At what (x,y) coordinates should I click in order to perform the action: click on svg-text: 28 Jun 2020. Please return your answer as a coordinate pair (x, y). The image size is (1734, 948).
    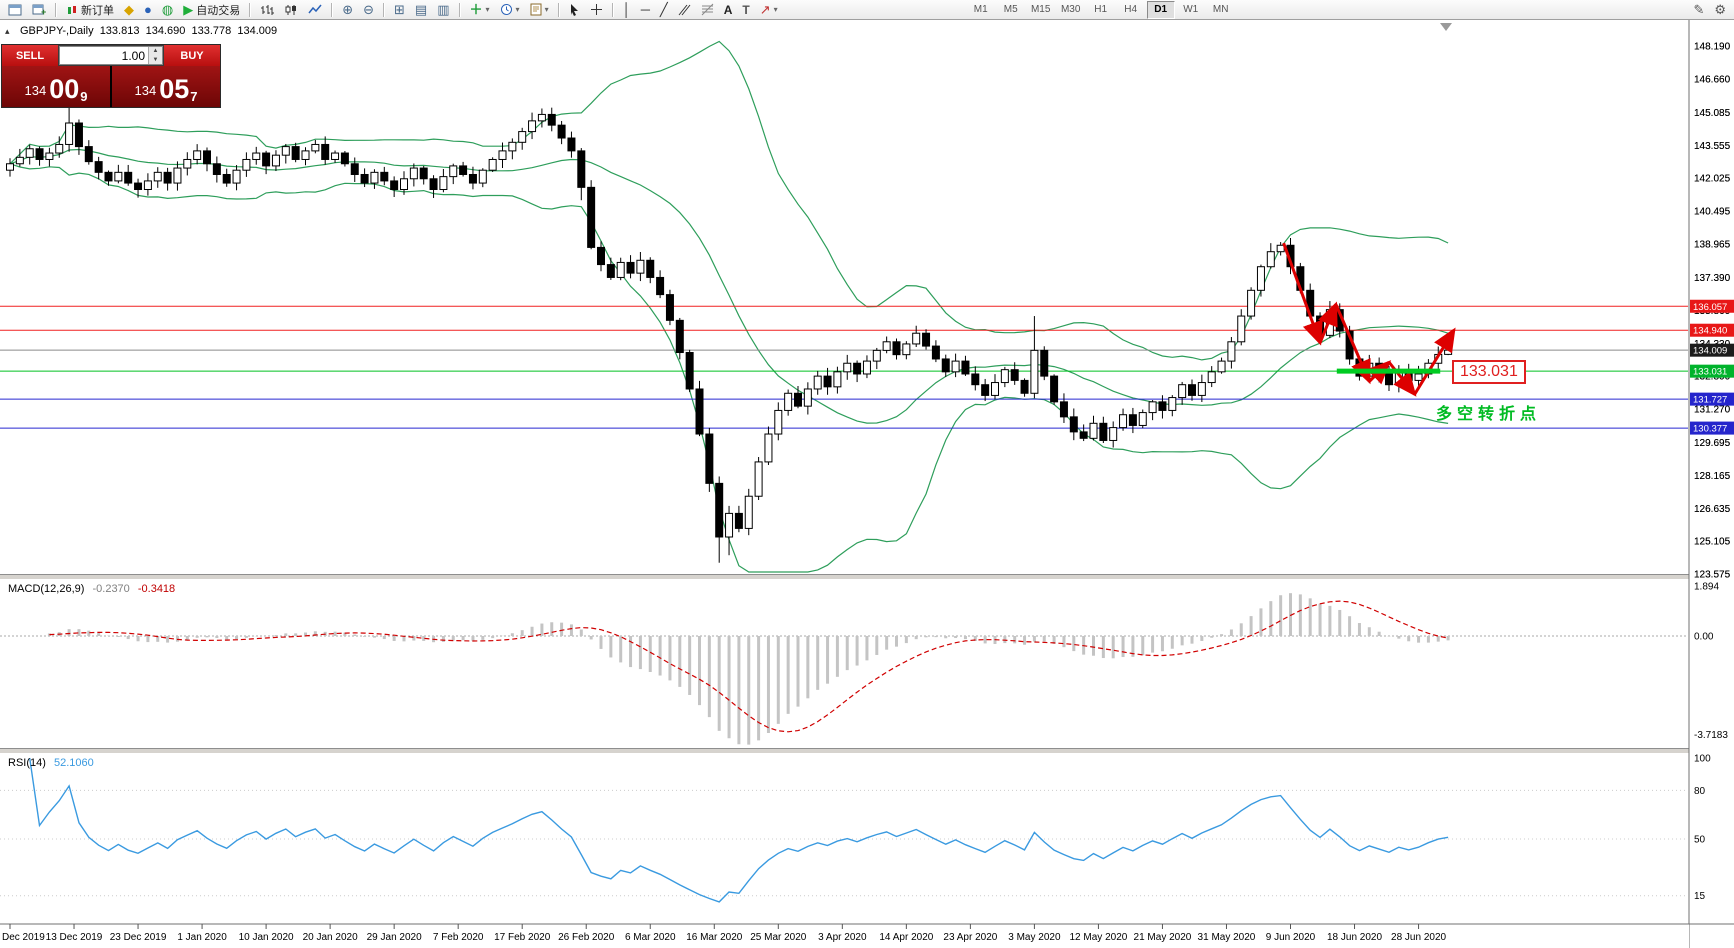
    Looking at the image, I should click on (1418, 937).